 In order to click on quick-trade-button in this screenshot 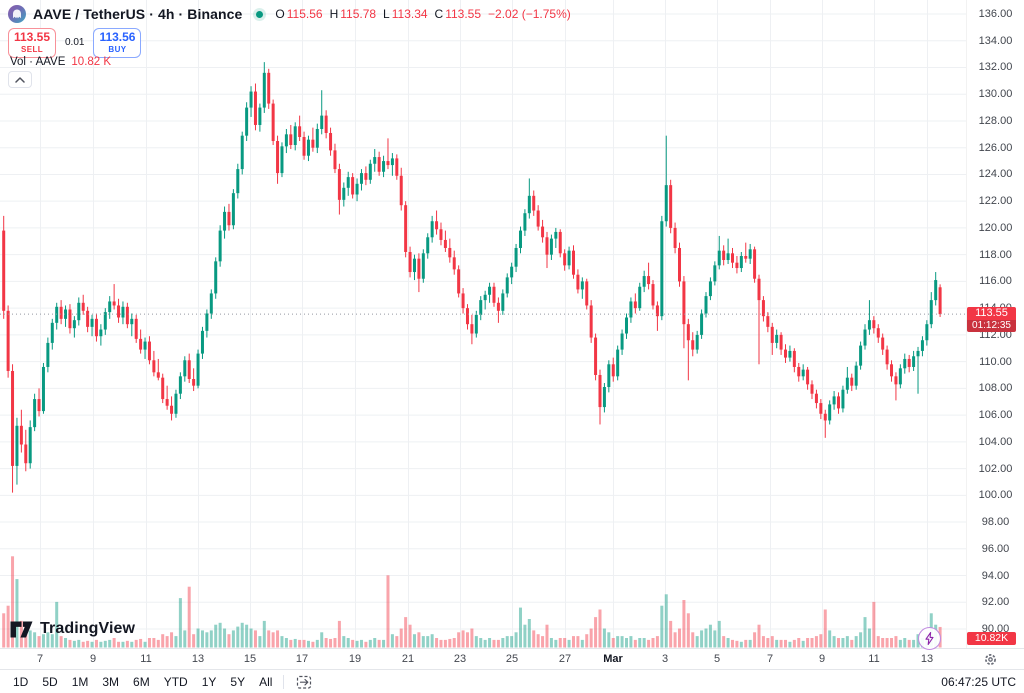, I will do `click(929, 638)`.